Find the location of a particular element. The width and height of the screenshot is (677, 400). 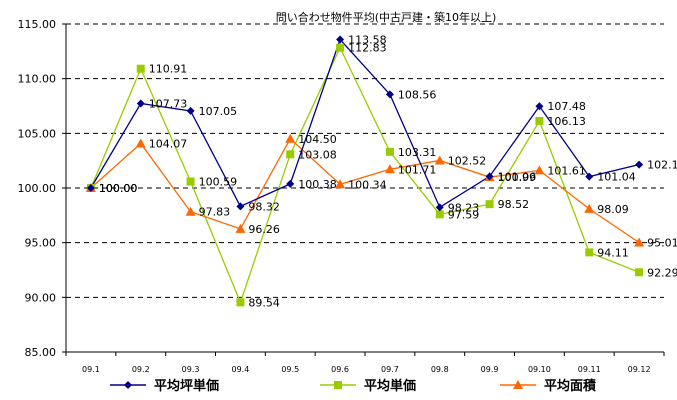

data-label: 101.61 is located at coordinates (566, 170).